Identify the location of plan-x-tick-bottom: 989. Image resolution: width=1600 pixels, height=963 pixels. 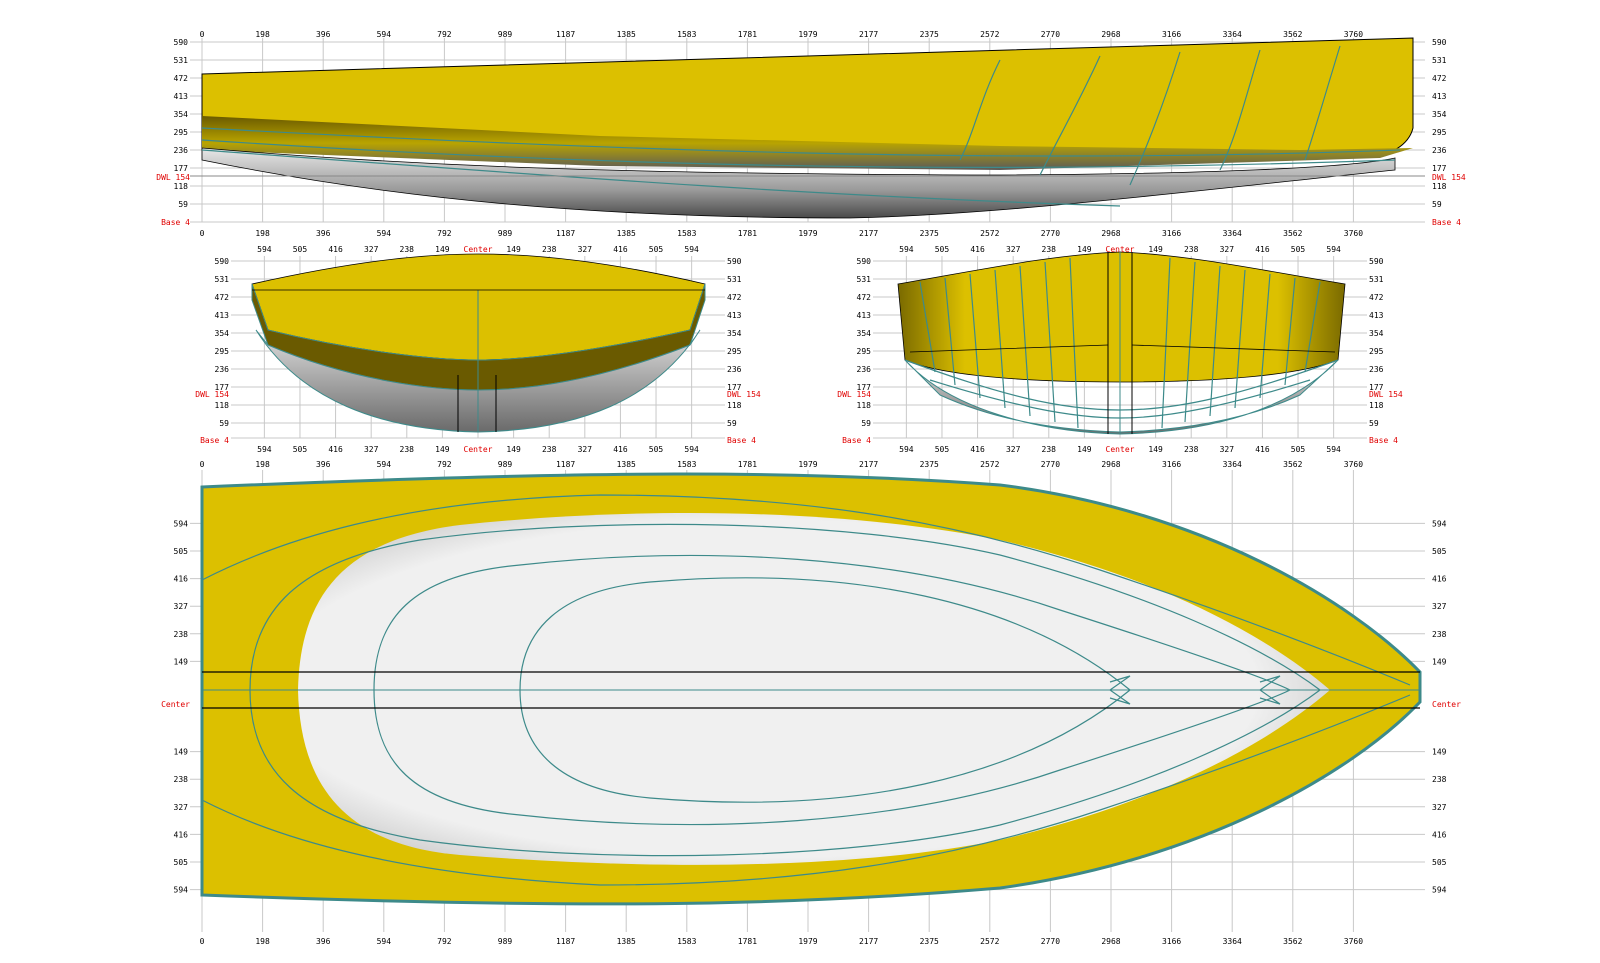
(505, 941).